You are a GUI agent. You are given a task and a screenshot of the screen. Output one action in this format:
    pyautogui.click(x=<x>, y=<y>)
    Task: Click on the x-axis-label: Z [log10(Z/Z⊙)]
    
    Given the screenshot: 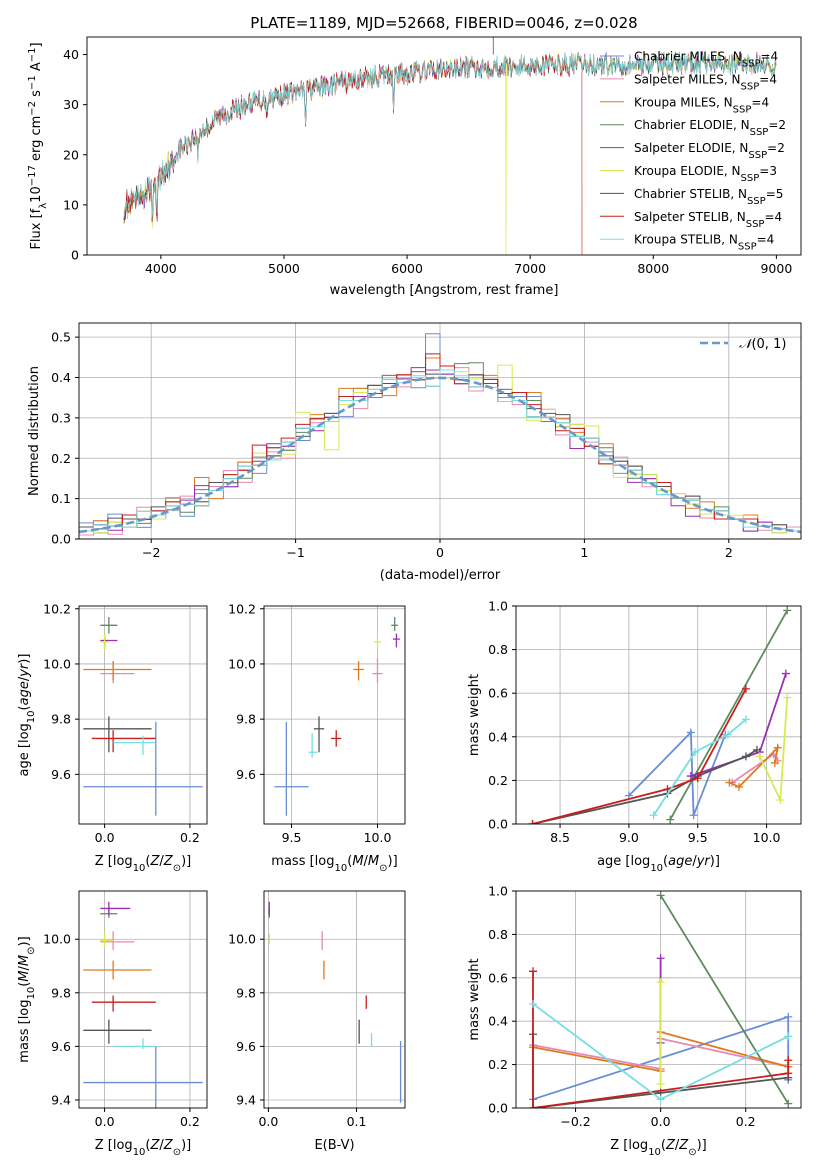 What is the action you would take?
    pyautogui.click(x=658, y=1148)
    